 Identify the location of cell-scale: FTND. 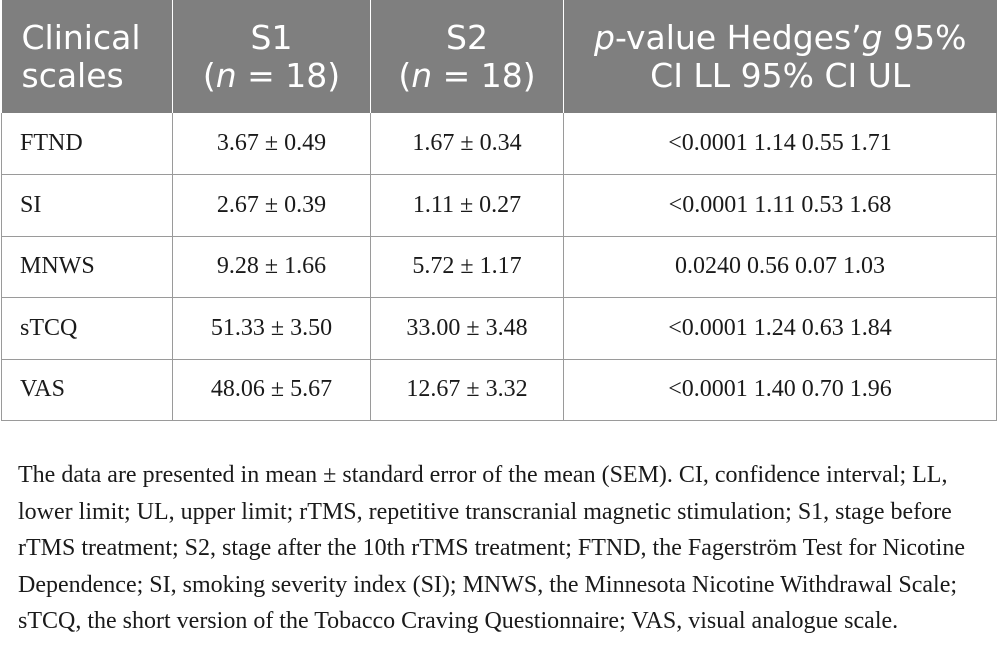
(87, 144).